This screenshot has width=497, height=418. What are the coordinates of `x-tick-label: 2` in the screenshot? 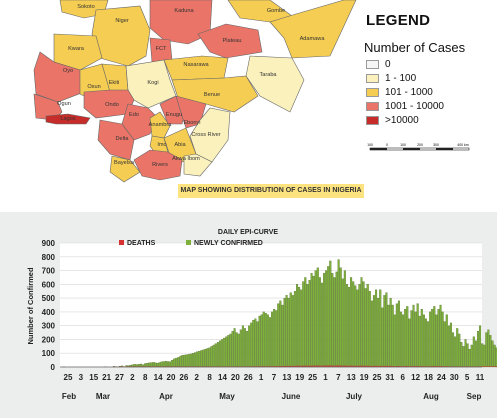 It's located at (197, 377).